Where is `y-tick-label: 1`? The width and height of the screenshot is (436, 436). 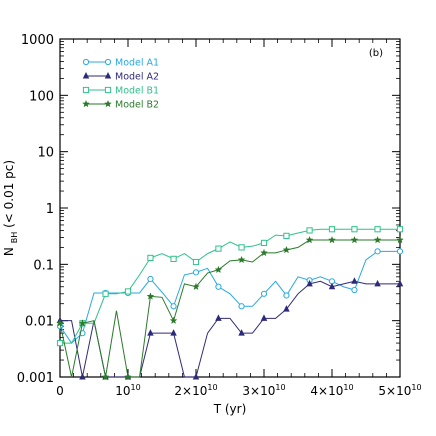
y-tick-label: 1 is located at coordinates (50, 209).